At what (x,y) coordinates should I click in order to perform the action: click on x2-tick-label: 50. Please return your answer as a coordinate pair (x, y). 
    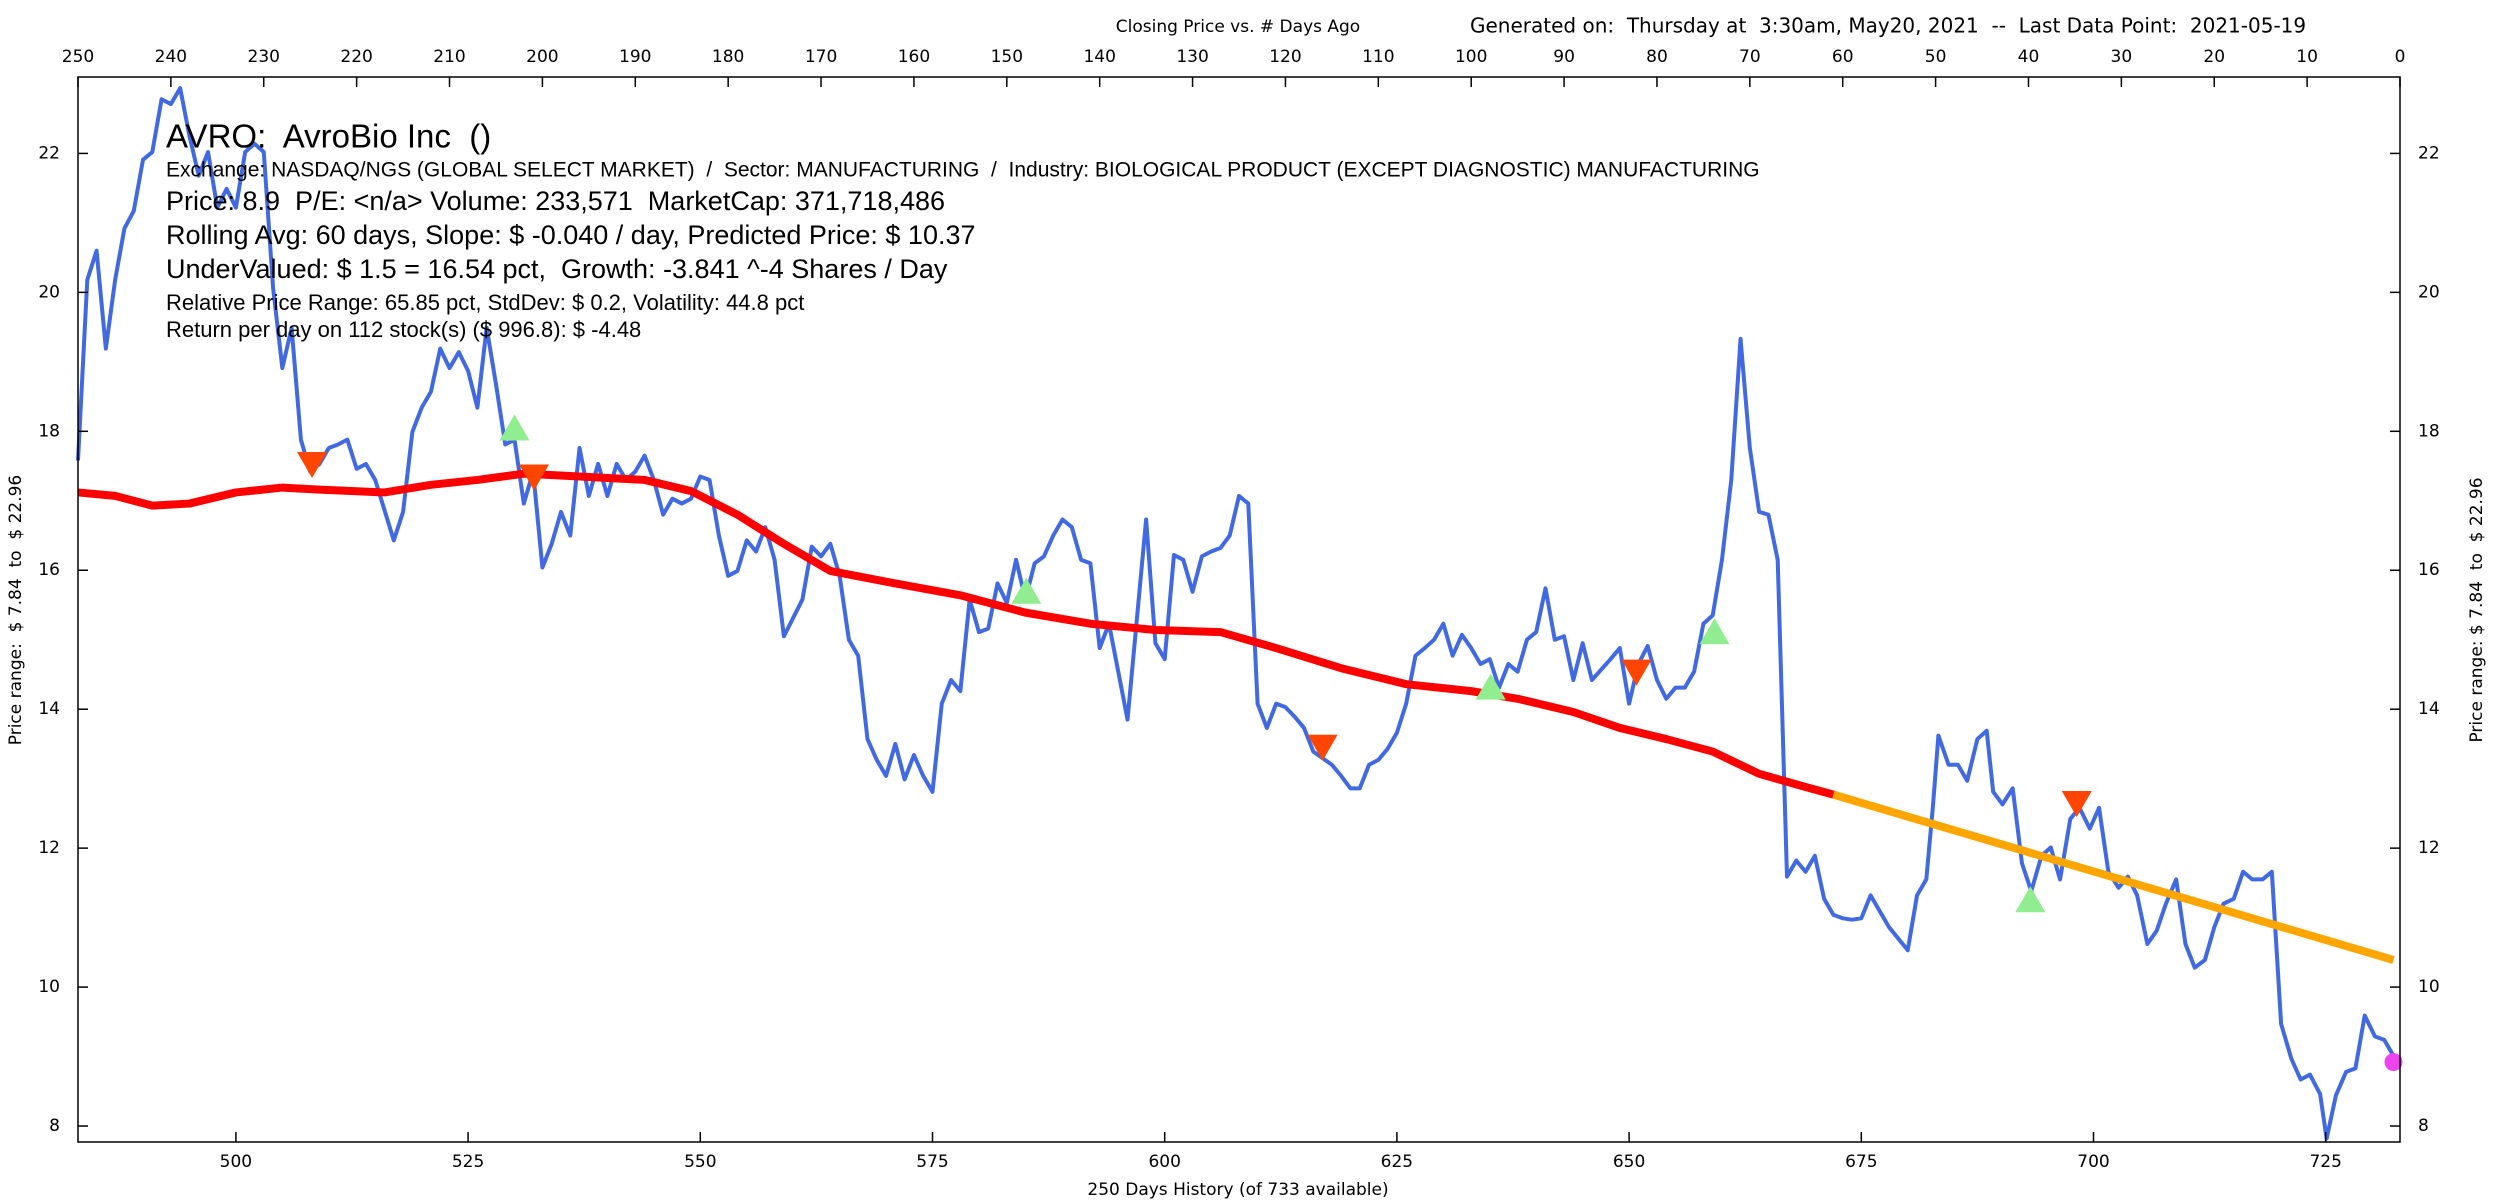
    Looking at the image, I should click on (1936, 57).